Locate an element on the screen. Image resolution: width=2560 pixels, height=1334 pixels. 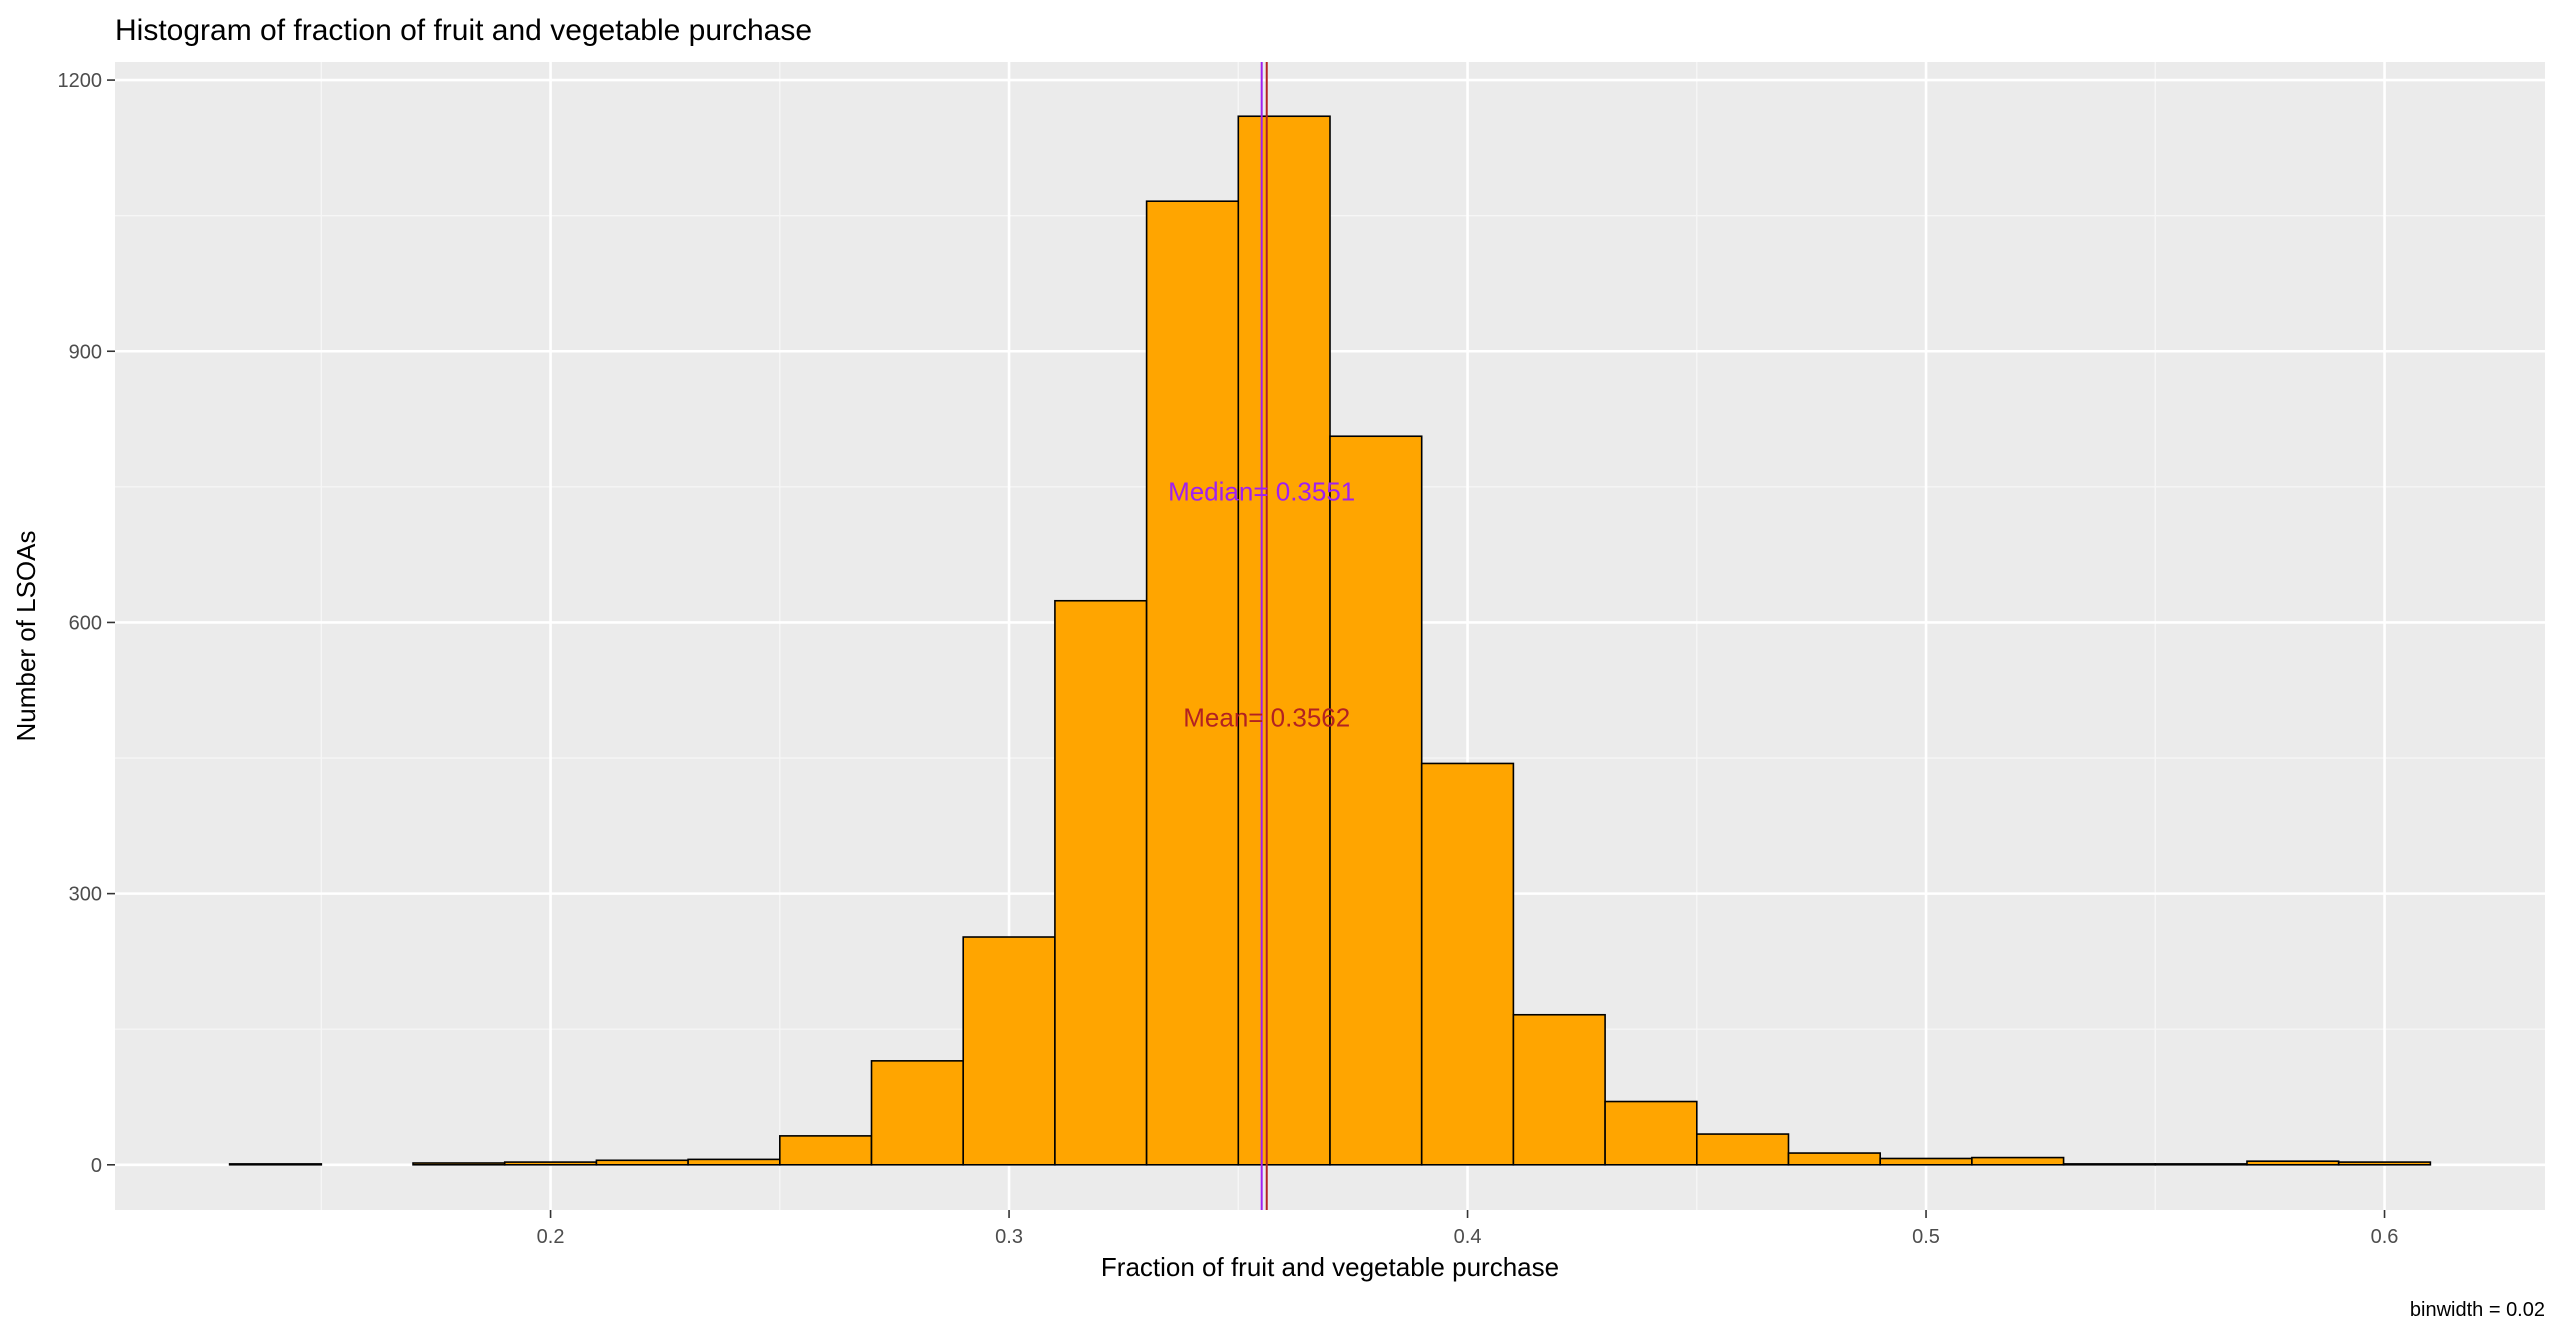
x-axis-ticks: 0.2 0.3 0.4 0.5 0.6 is located at coordinates (1468, 1229).